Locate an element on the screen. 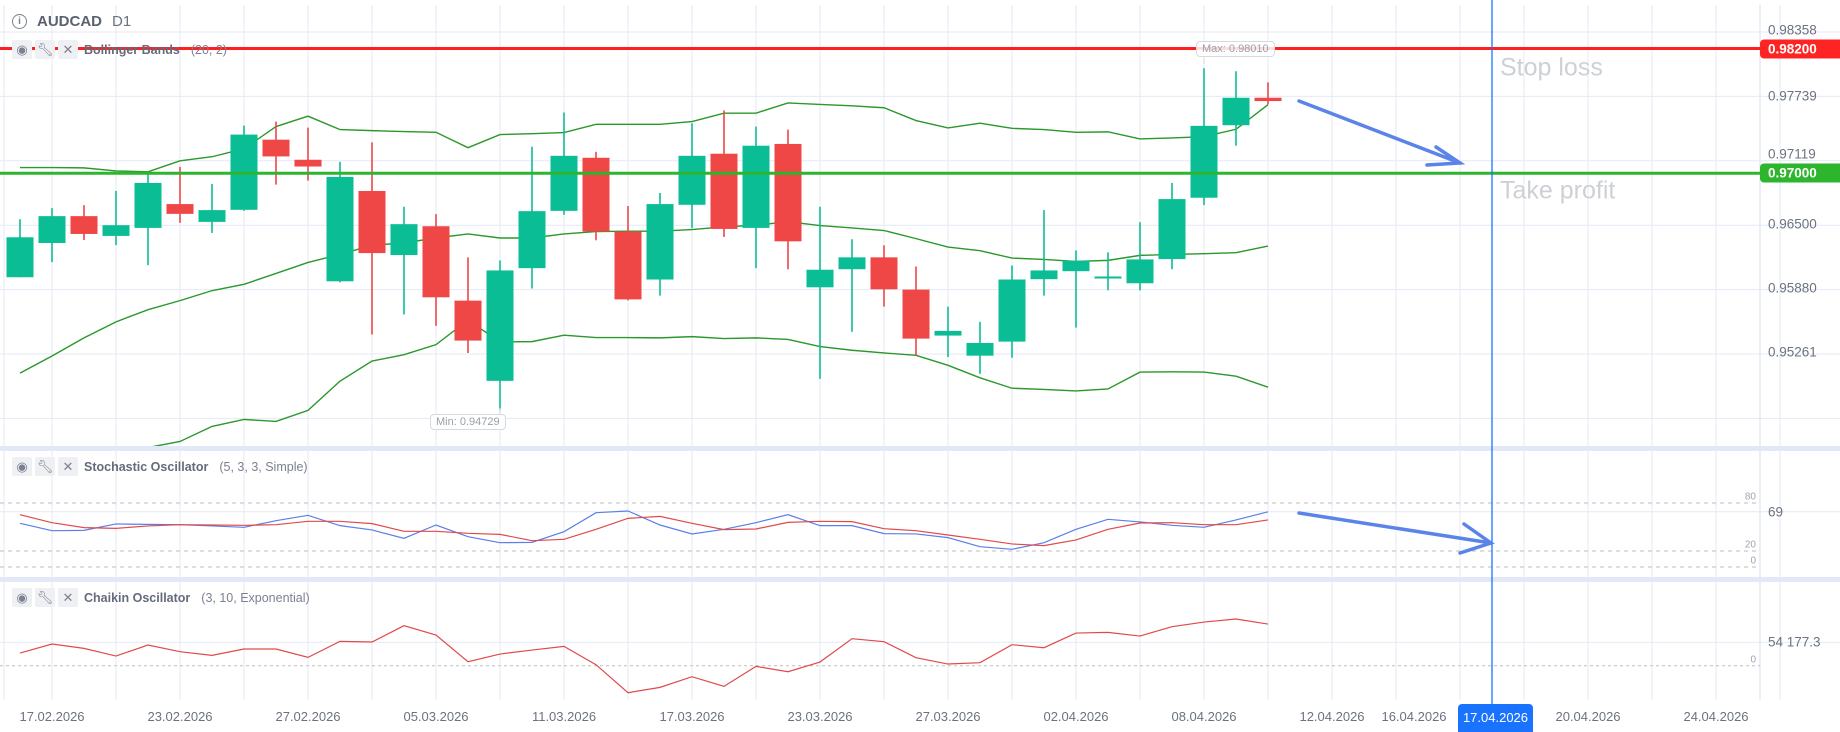 The height and width of the screenshot is (732, 1840). stoch-k-line is located at coordinates (644, 530).